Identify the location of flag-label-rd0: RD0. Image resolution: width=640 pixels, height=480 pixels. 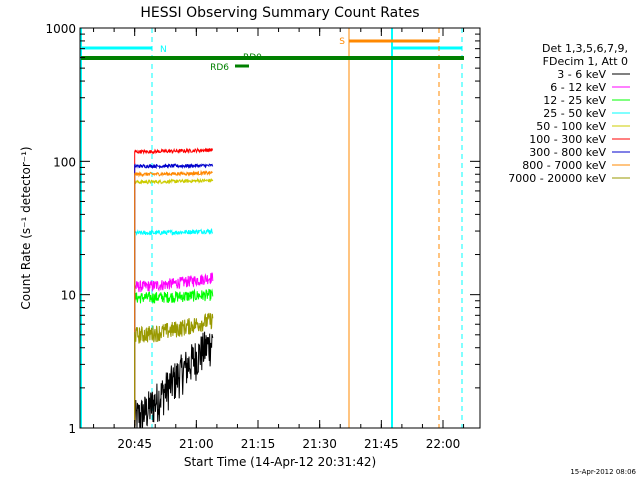
(252, 58).